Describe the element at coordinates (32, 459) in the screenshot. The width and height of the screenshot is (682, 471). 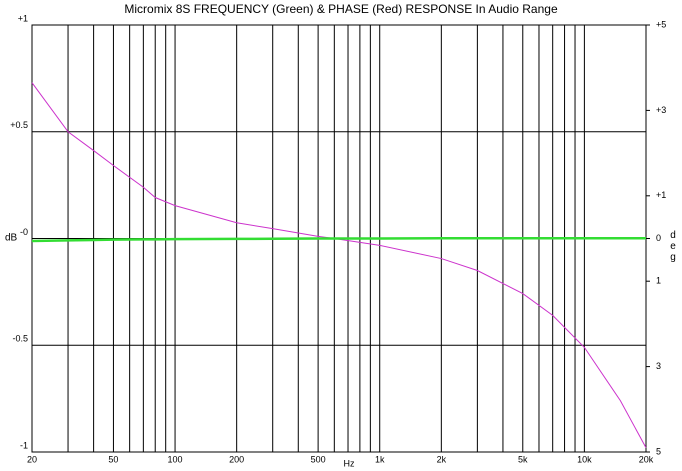
I see `x-tick-label: 20` at that location.